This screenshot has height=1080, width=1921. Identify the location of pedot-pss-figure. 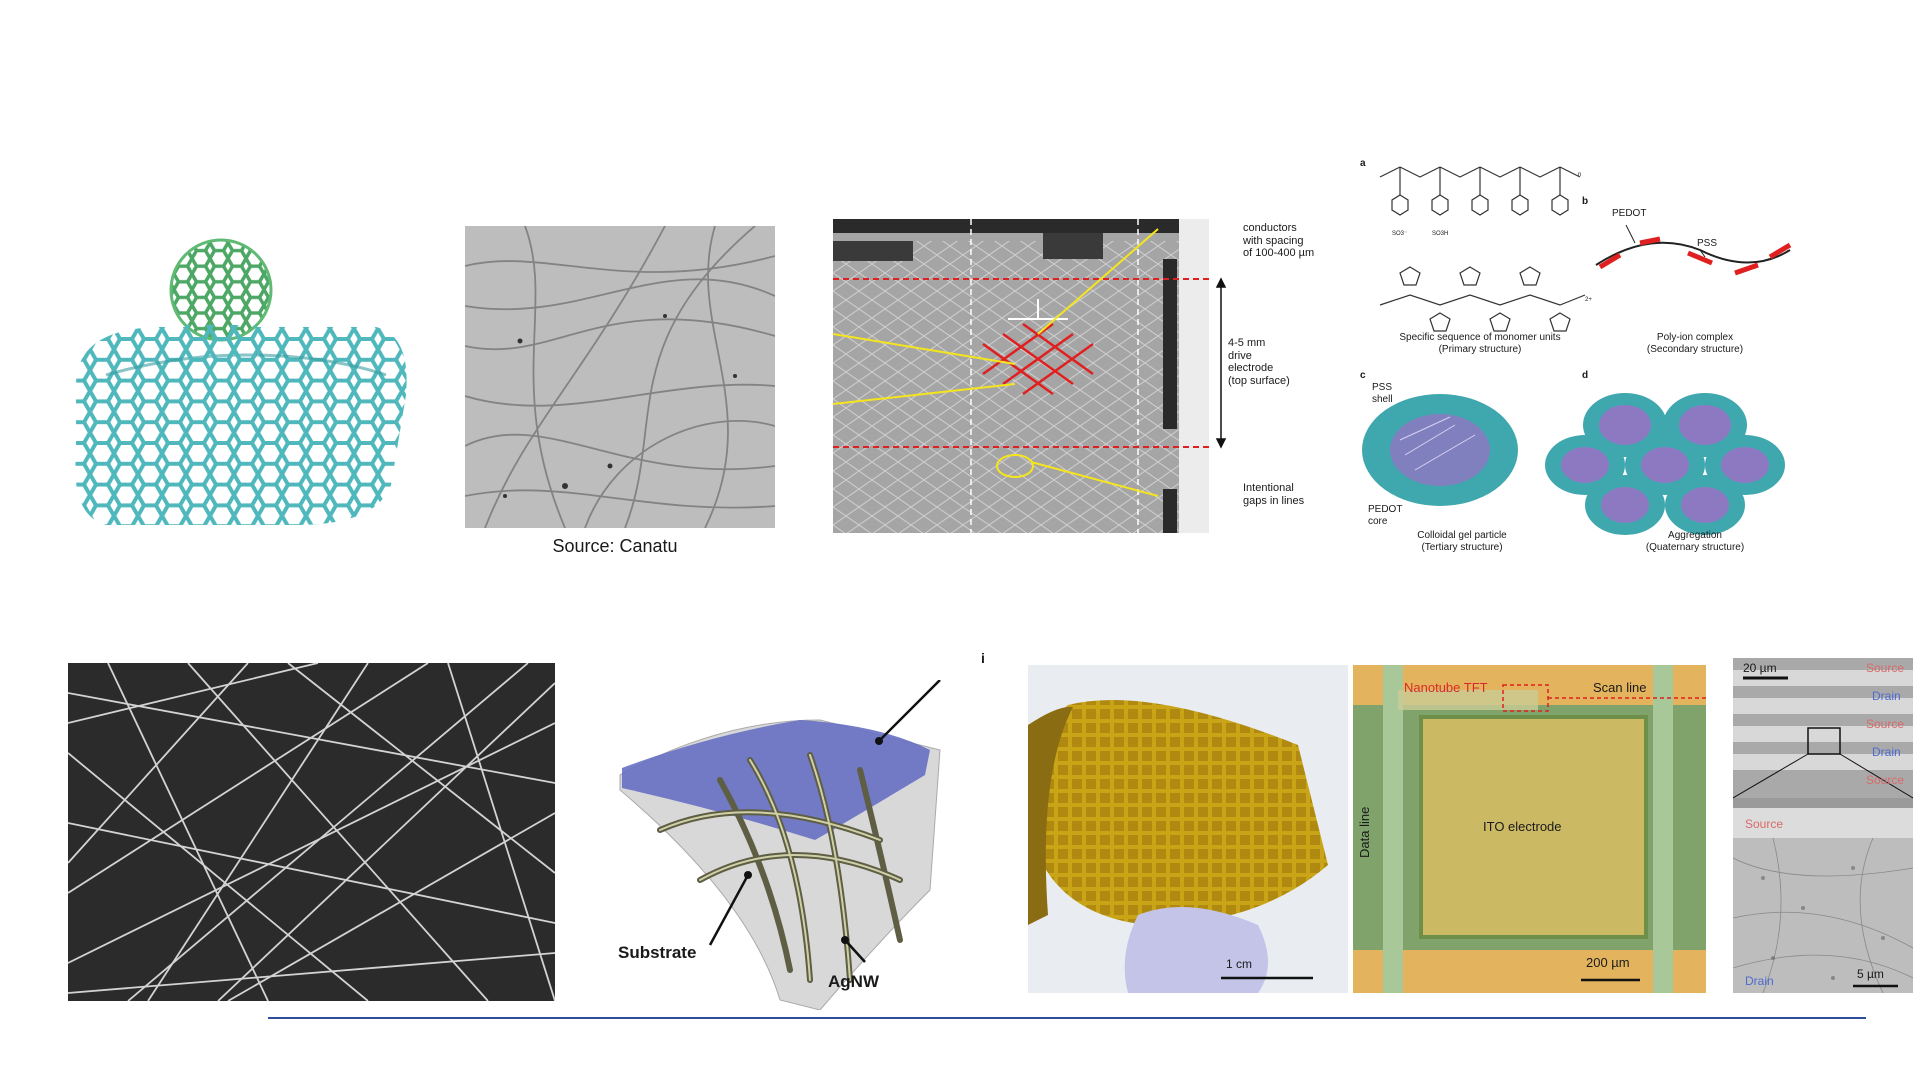
(1580, 360).